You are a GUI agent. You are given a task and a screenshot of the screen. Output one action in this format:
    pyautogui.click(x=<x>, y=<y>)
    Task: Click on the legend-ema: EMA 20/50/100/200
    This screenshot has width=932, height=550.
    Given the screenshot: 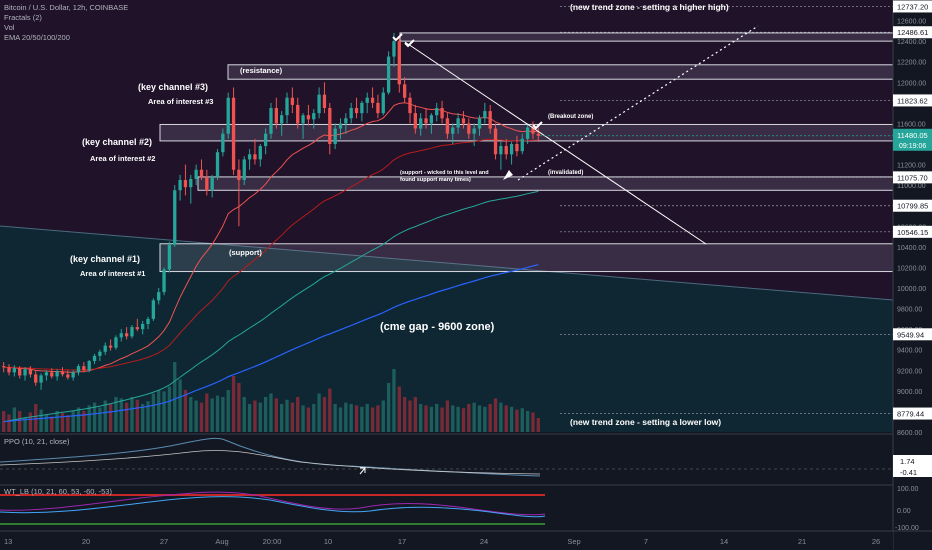 What is the action you would take?
    pyautogui.click(x=37, y=37)
    